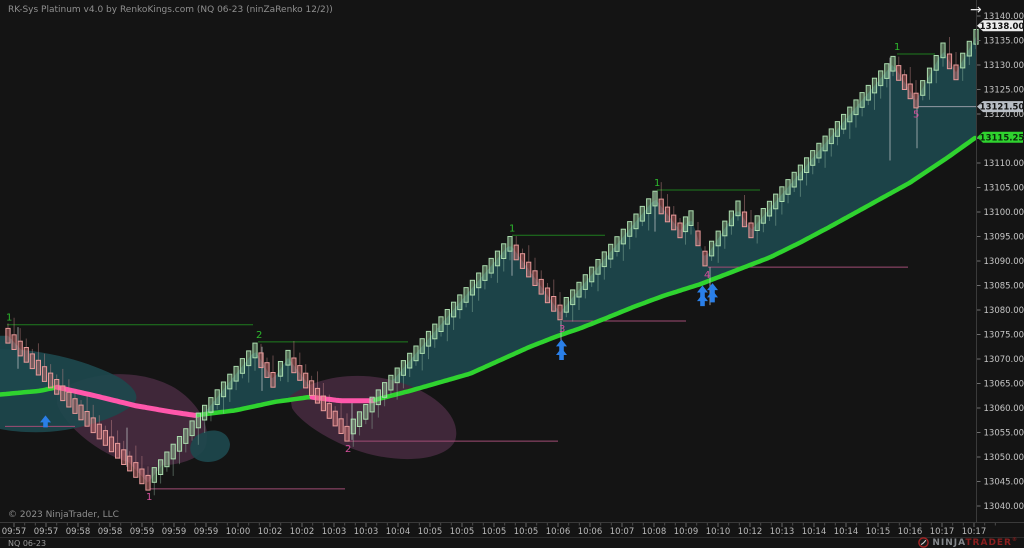 The image size is (1024, 548). I want to click on svg-text: 13140.00, so click(1004, 17).